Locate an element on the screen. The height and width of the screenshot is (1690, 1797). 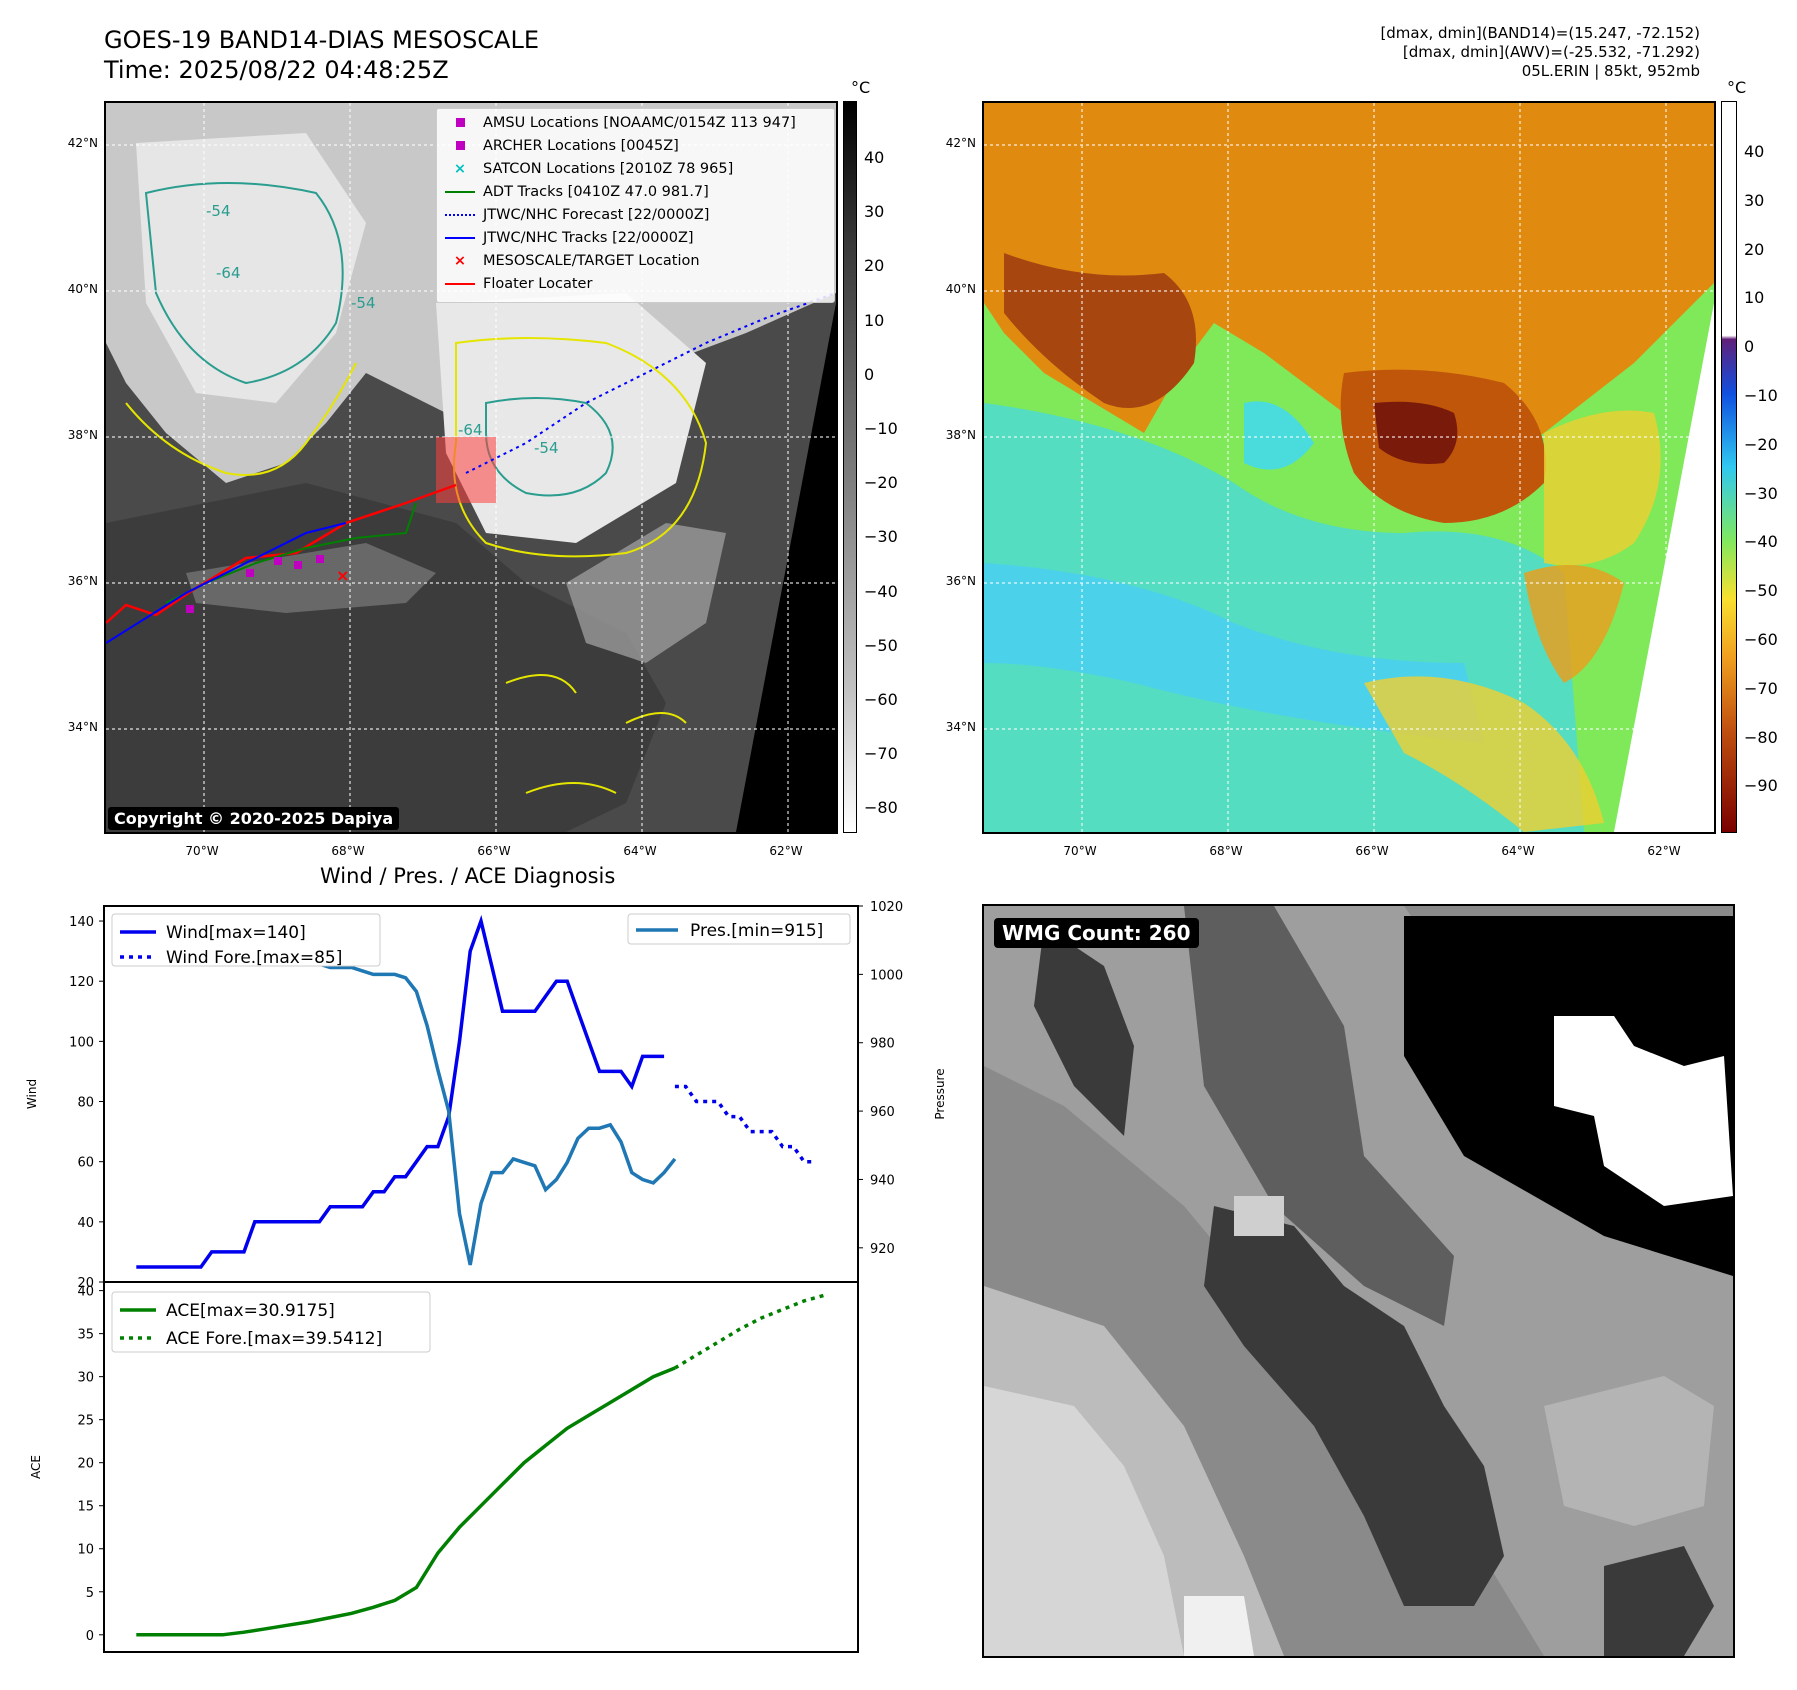
legend-item: × MESOSCALE/TARGET Location is located at coordinates (571, 261).